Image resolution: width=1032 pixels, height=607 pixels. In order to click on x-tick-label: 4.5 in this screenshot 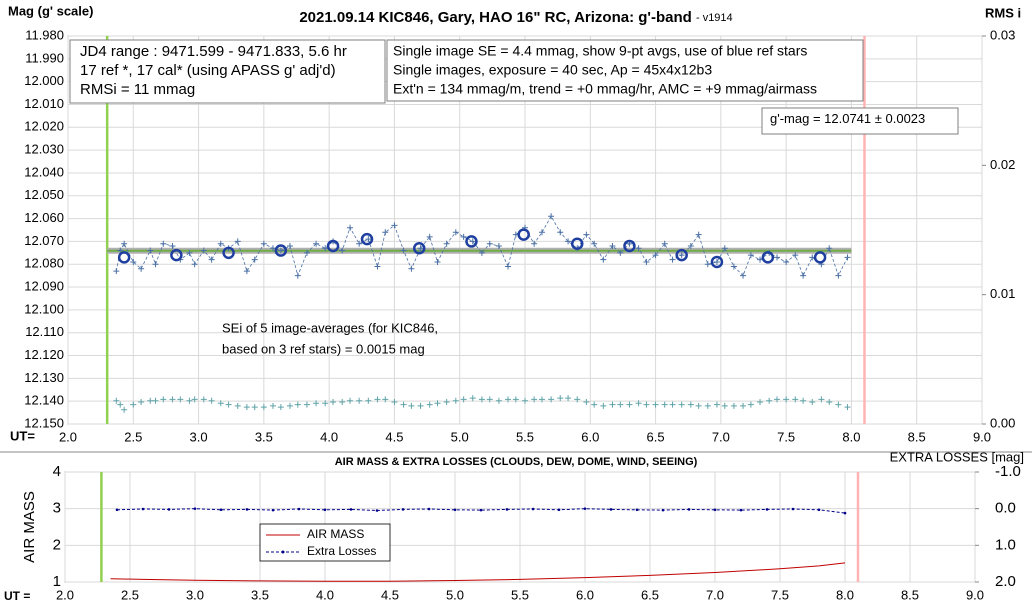, I will do `click(390, 594)`.